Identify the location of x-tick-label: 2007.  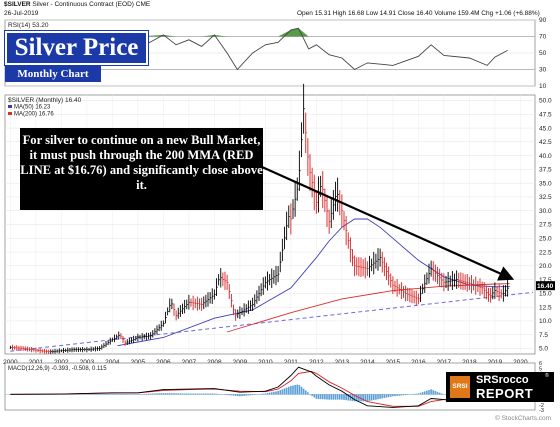
(189, 362).